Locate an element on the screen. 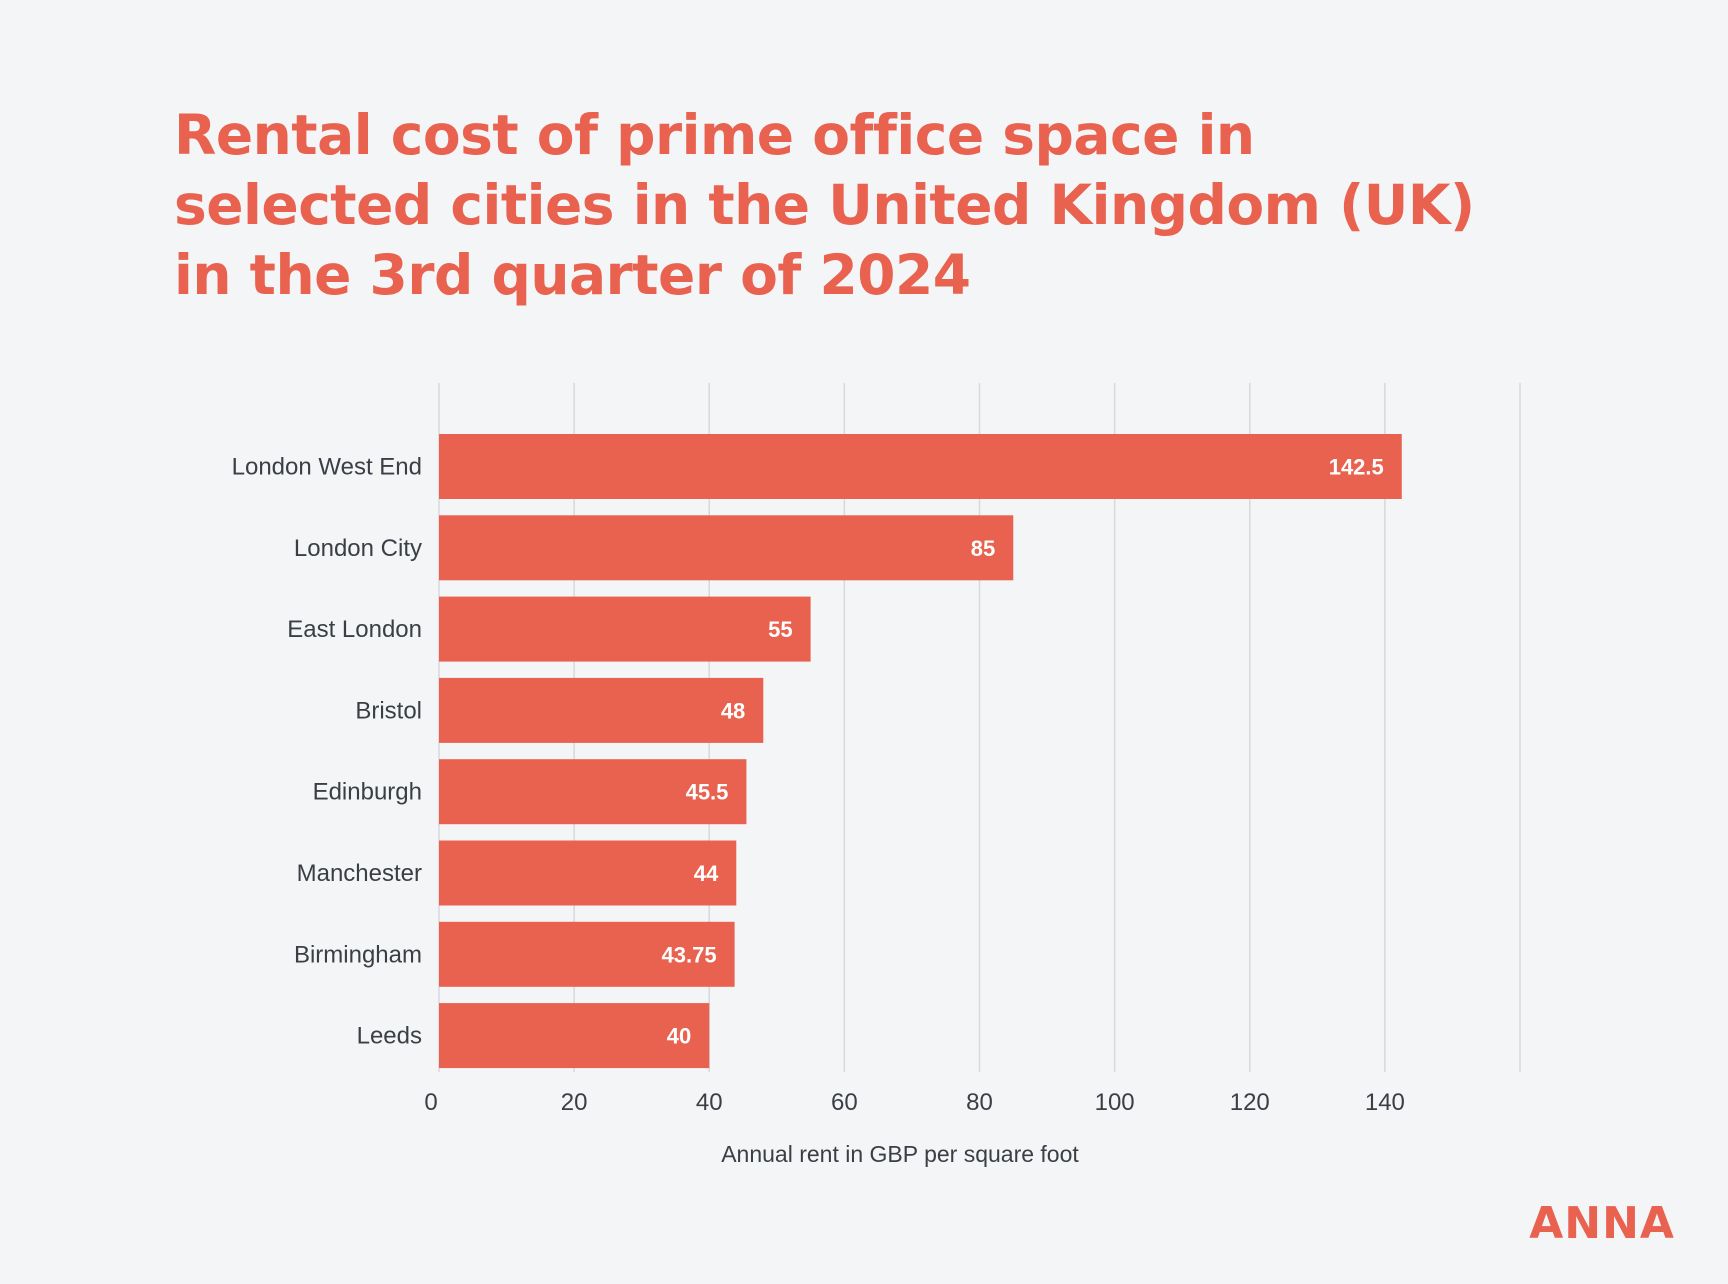  bar-value-label: 142.5 is located at coordinates (1356, 467).